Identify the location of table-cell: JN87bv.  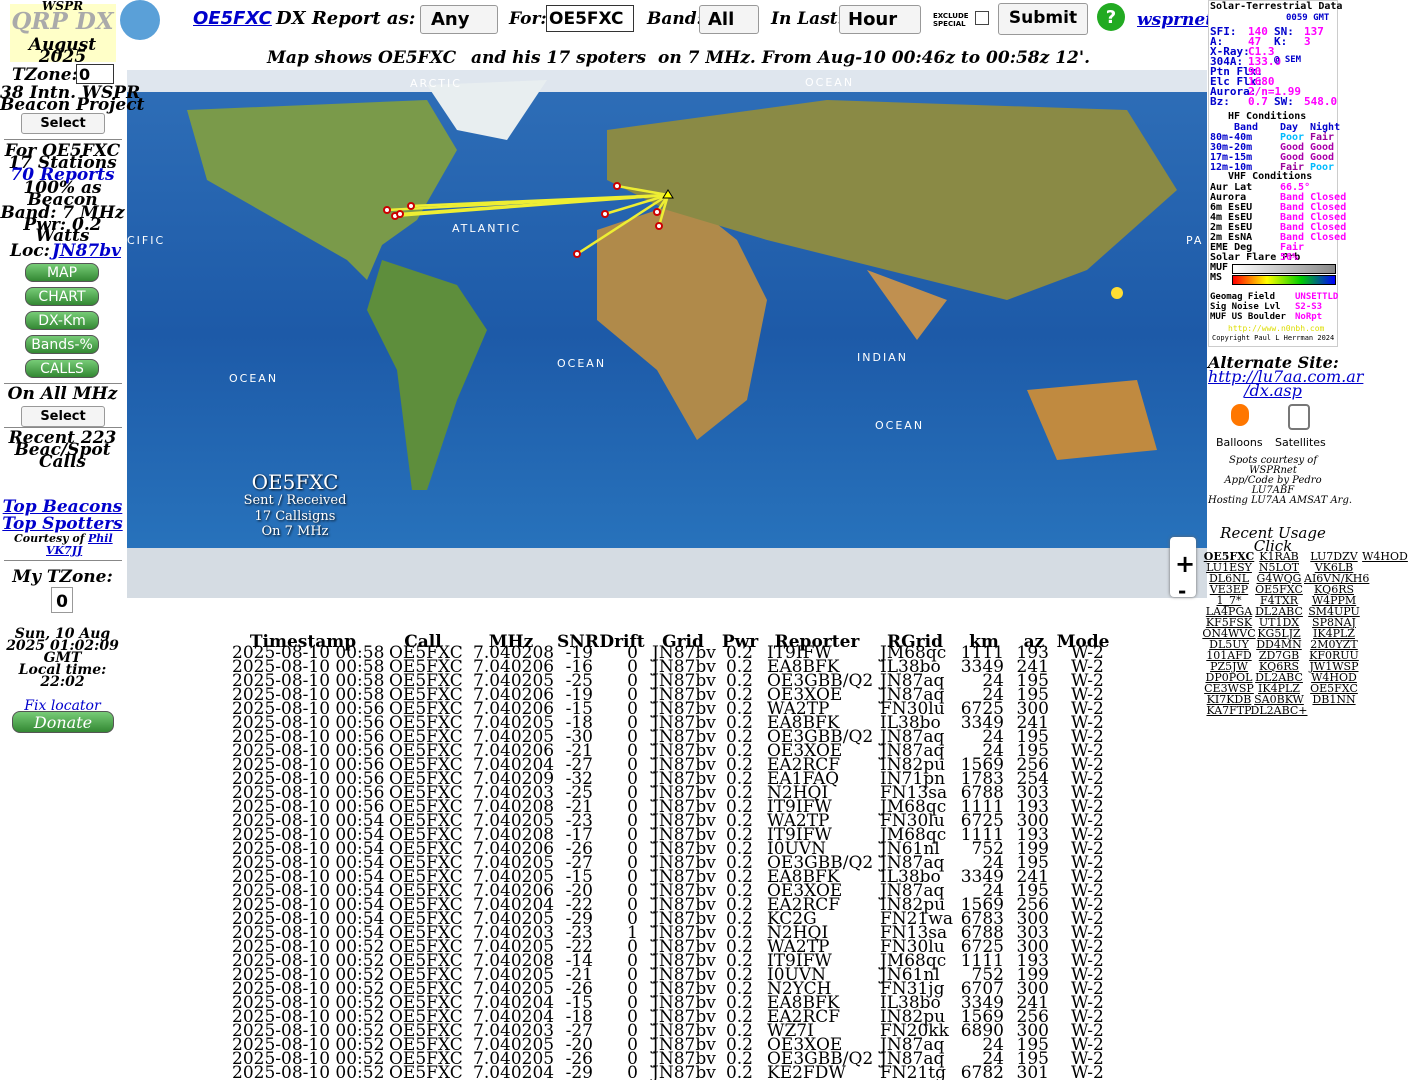
(684, 695).